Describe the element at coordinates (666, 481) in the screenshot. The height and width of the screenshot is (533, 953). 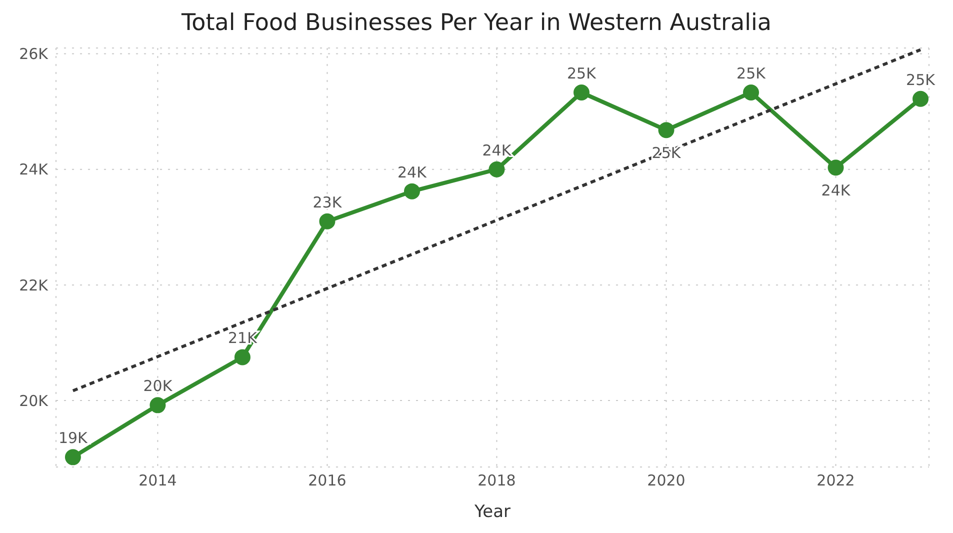
I see `x-tick-label: 2020` at that location.